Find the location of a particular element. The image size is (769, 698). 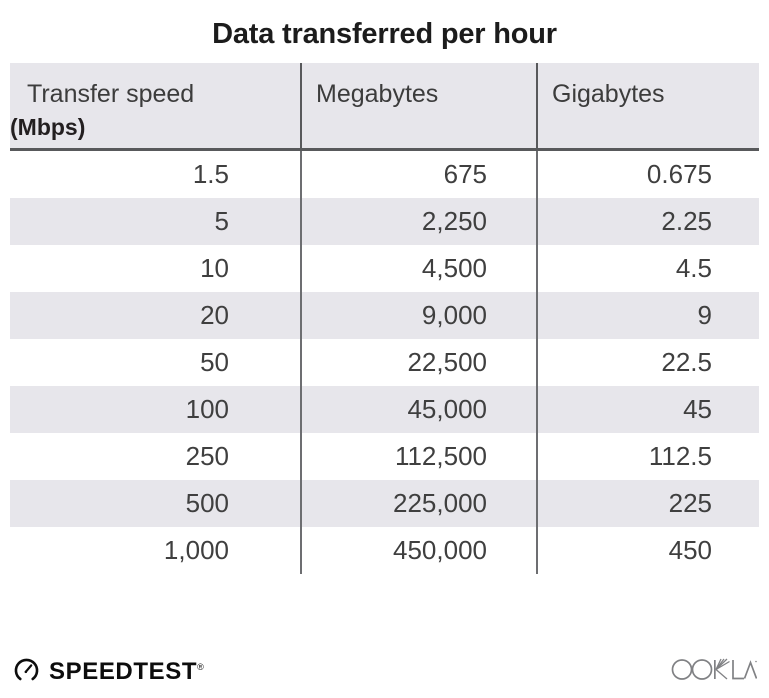

table-cell-speed: 5 is located at coordinates (155, 221).